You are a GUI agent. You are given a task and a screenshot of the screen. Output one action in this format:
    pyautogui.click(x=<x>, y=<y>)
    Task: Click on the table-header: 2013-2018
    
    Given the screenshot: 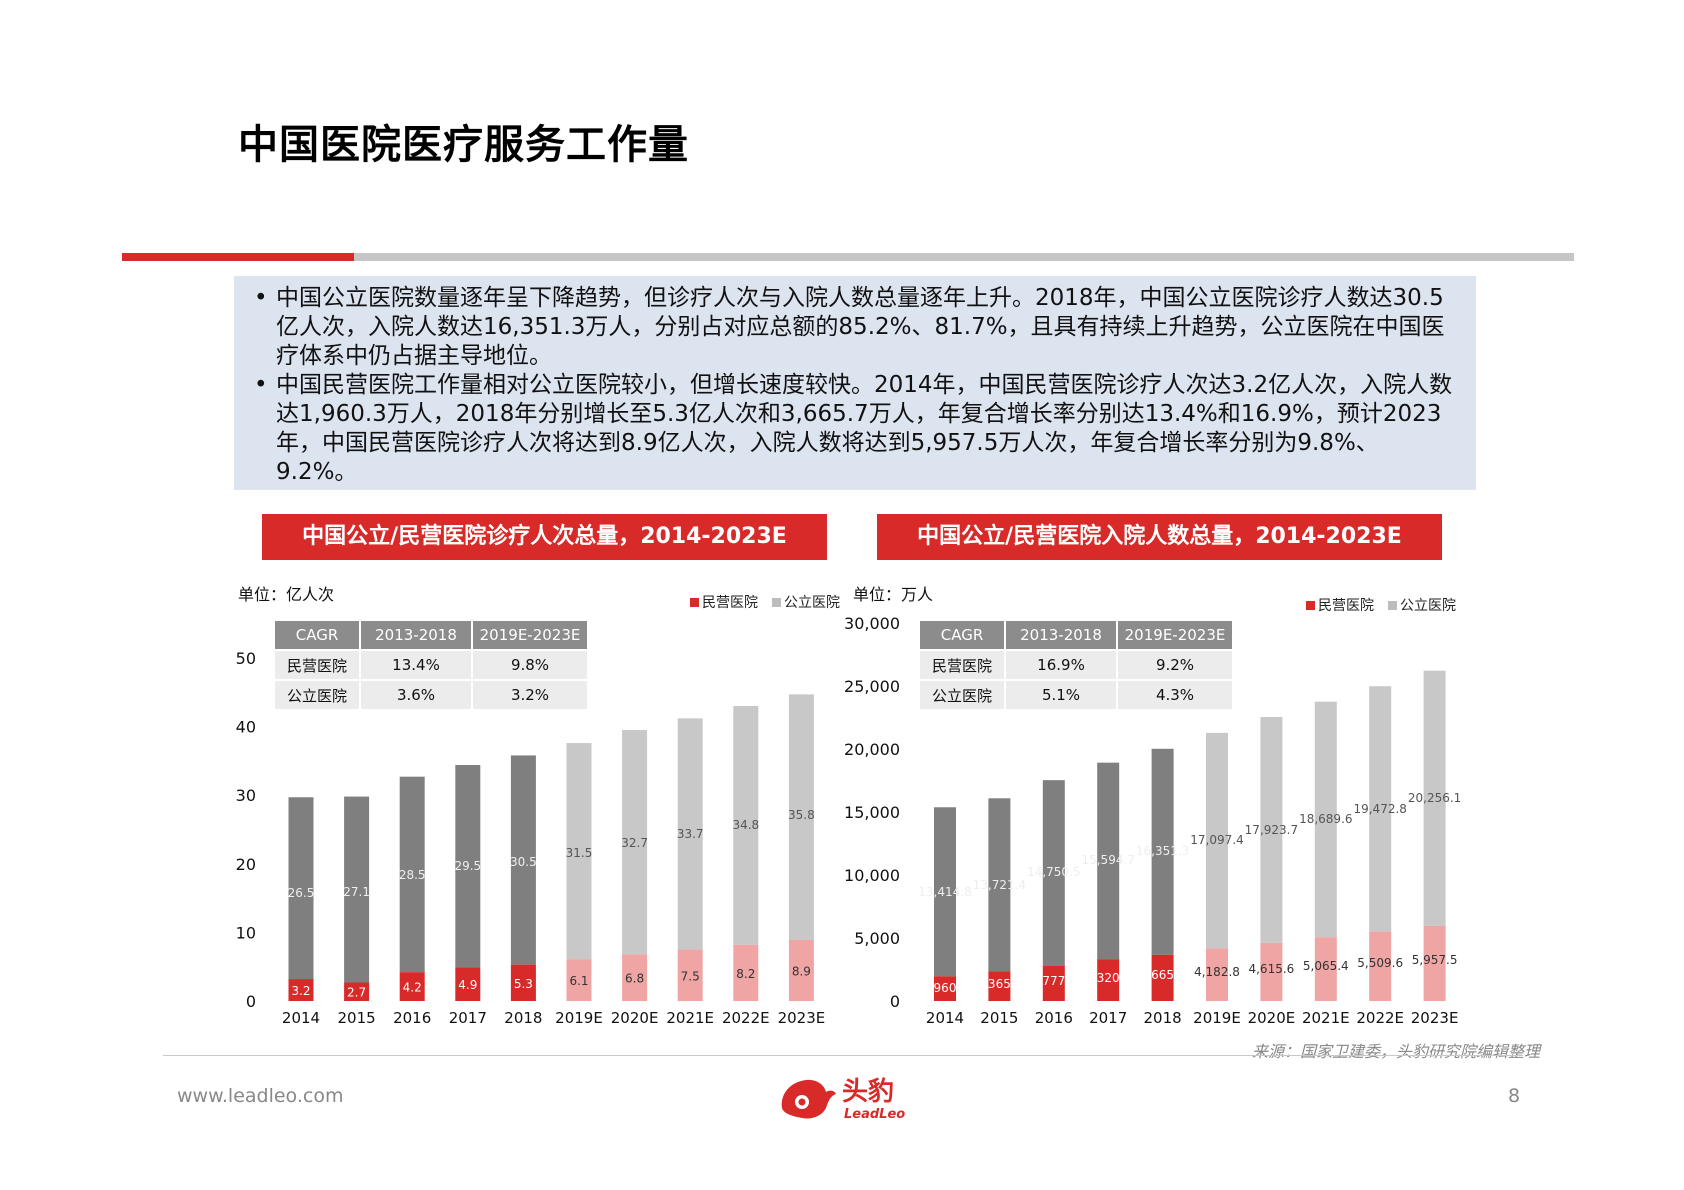 What is the action you would take?
    pyautogui.click(x=1061, y=635)
    